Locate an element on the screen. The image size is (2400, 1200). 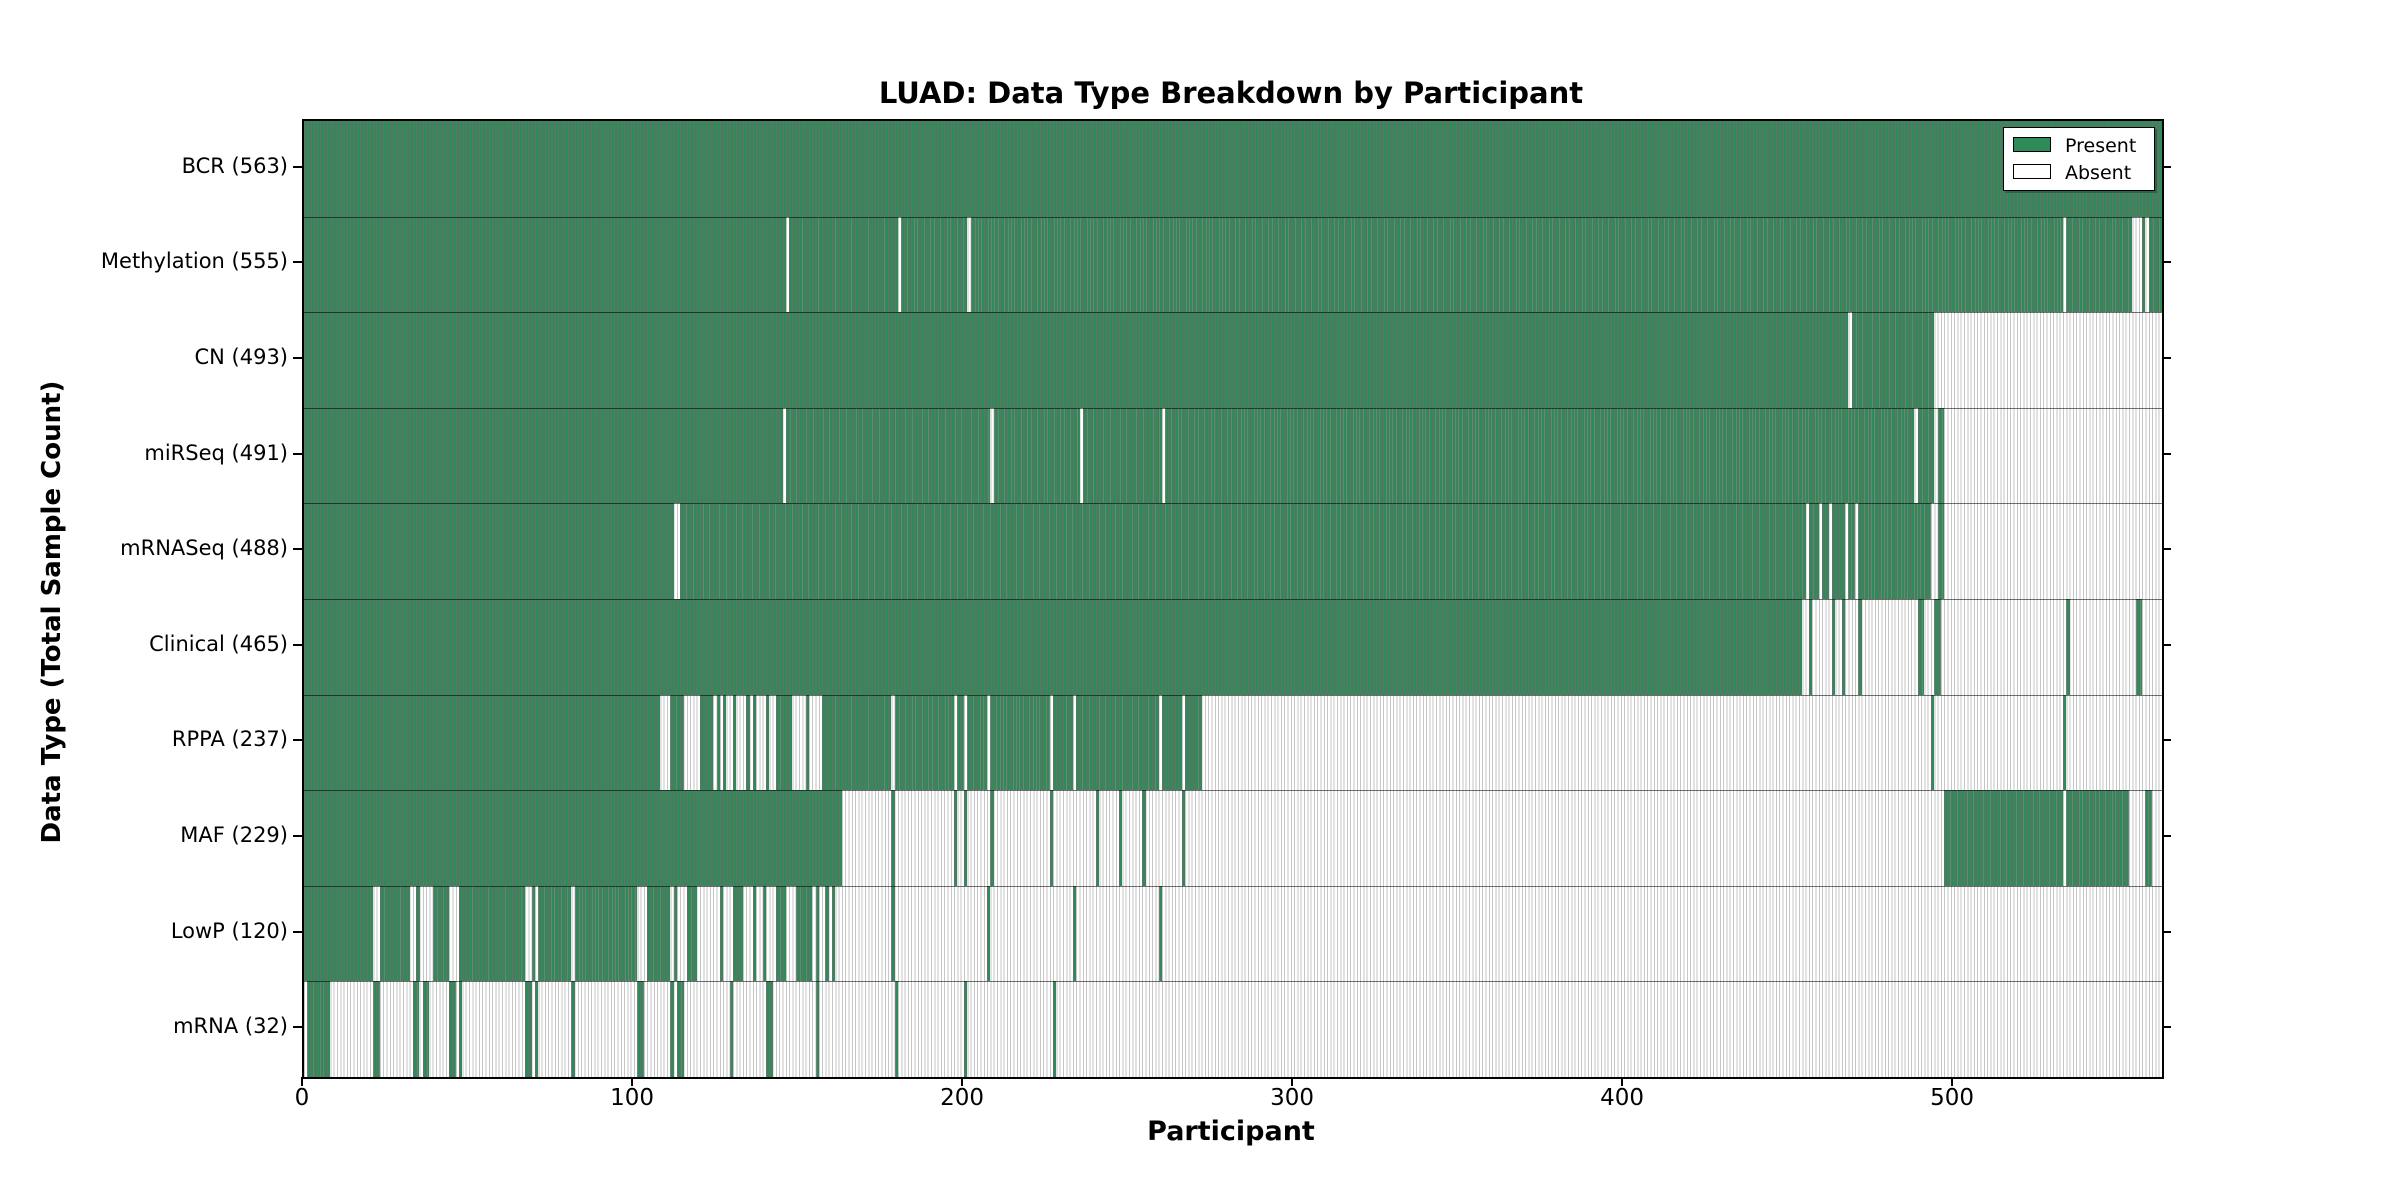
ytick-label-mRNASeq: mRNASeq (488) is located at coordinates (204, 548).